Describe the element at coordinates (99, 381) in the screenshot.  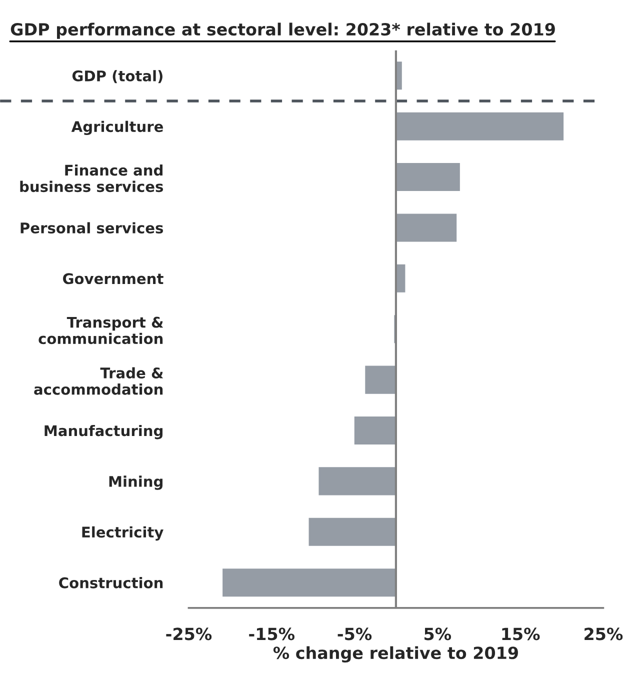
I see `y-tick-label: Trade & accommodation` at that location.